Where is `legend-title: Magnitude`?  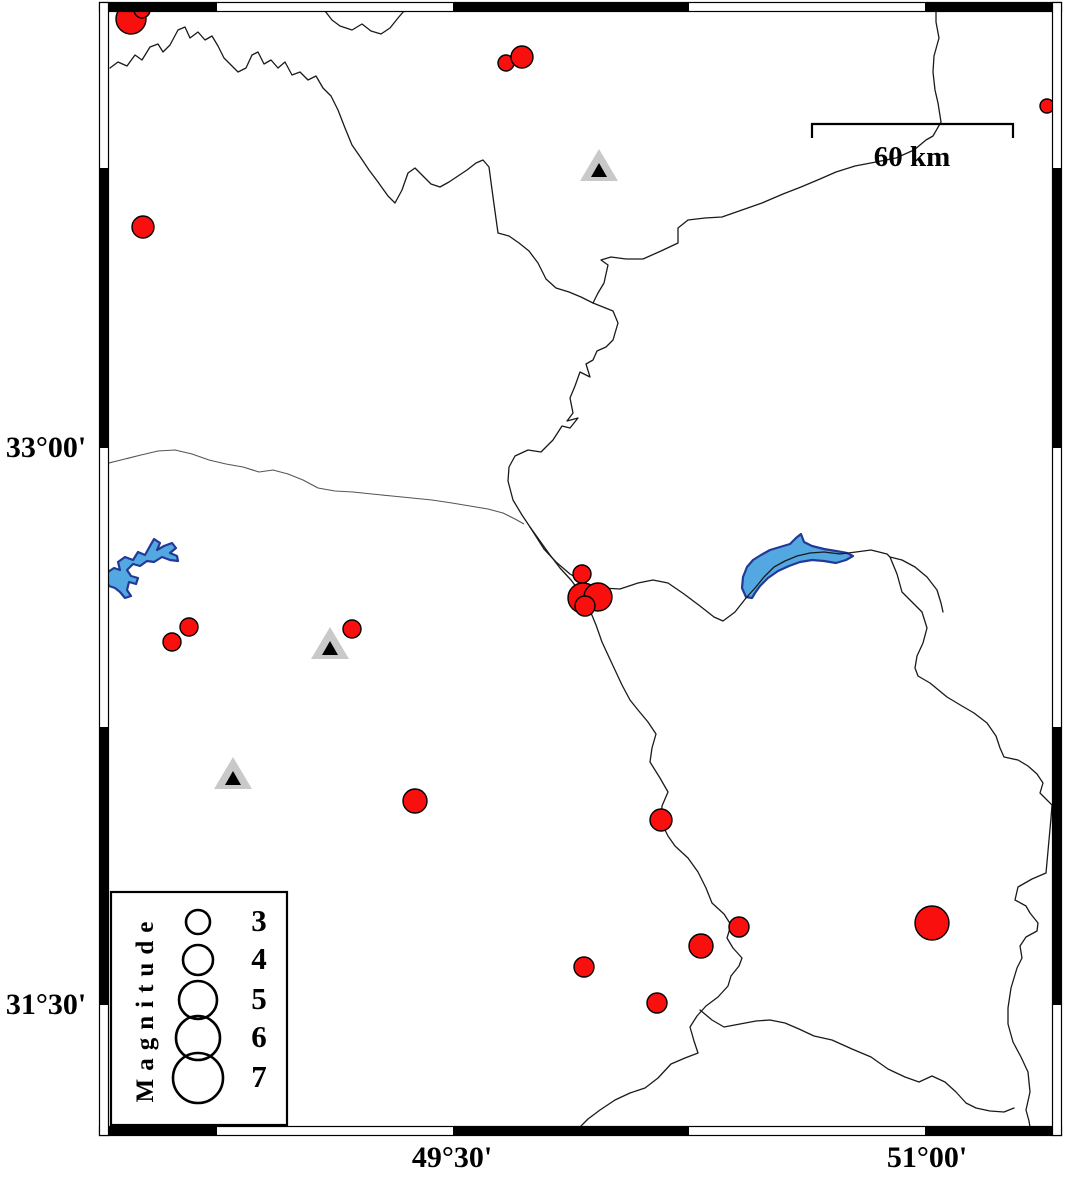 legend-title: Magnitude is located at coordinates (145, 1008).